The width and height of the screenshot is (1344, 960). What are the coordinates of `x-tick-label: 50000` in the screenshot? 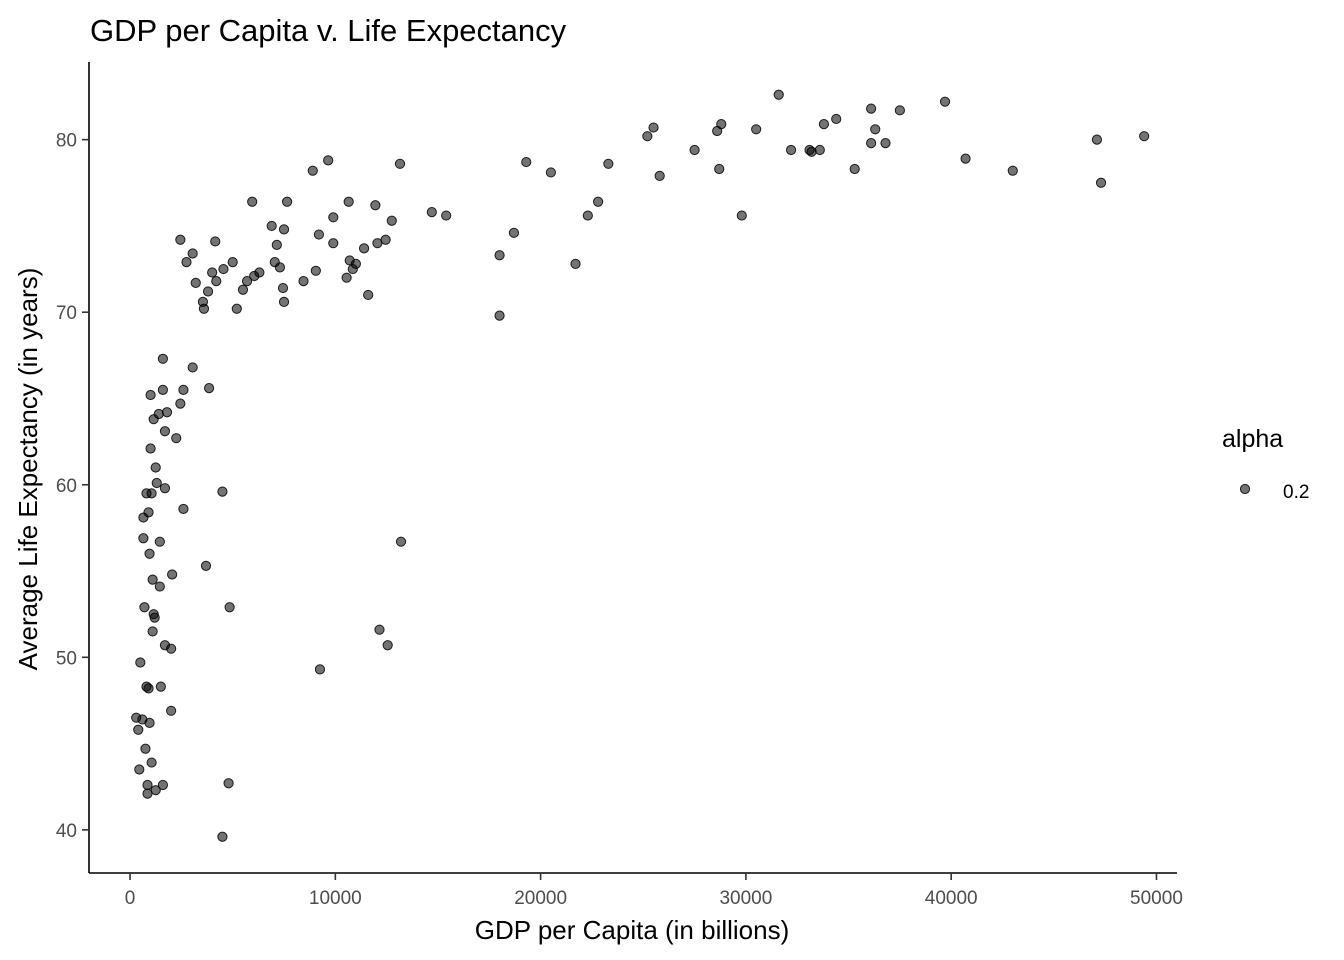 It's located at (1156, 898).